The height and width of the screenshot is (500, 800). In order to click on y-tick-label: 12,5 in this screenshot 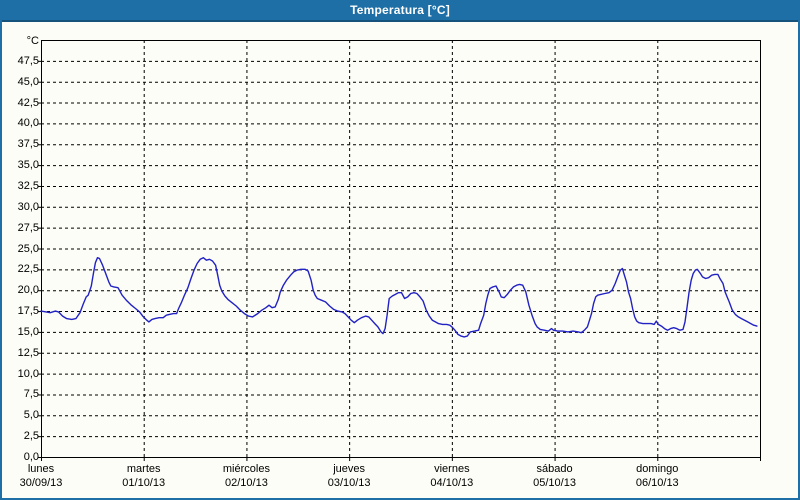, I will do `click(28, 352)`.